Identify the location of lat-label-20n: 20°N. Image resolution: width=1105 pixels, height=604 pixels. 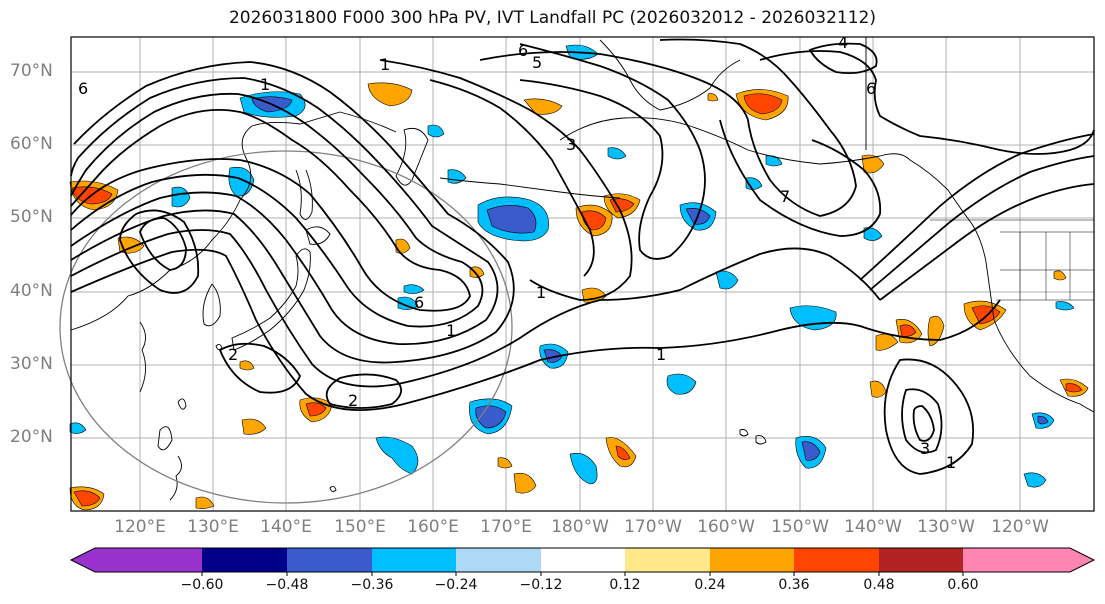
(31, 437).